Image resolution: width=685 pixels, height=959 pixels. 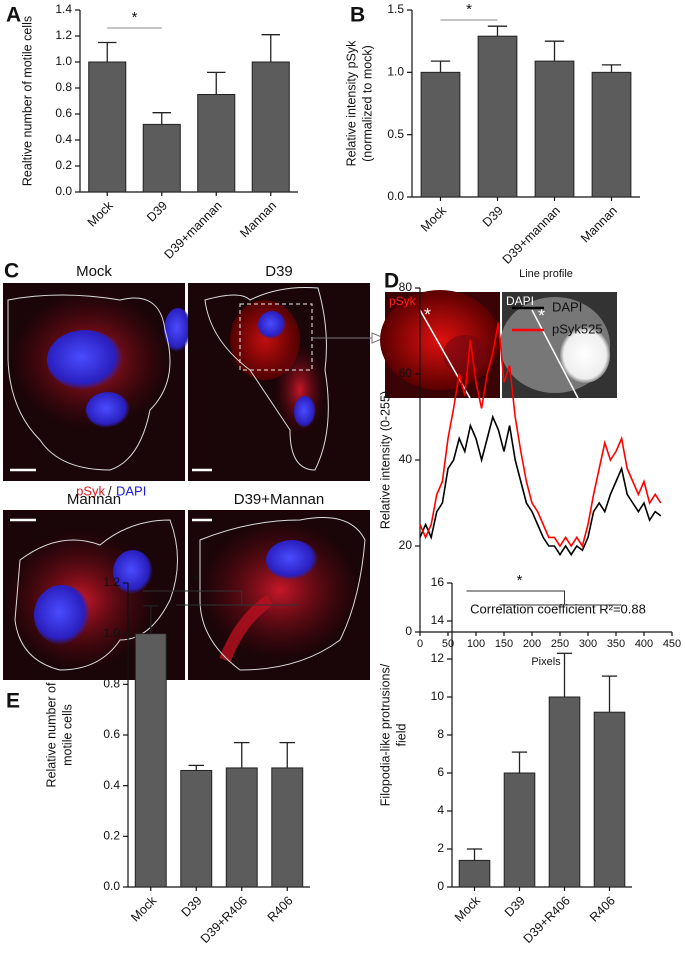 I want to click on image-label: Mannan, so click(x=94, y=499).